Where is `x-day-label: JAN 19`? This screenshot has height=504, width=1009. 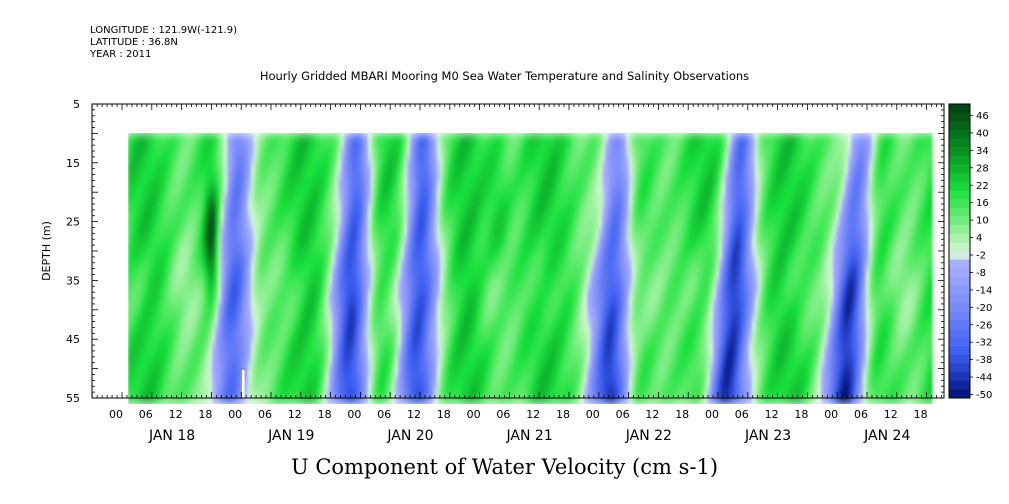 x-day-label: JAN 19 is located at coordinates (290, 436).